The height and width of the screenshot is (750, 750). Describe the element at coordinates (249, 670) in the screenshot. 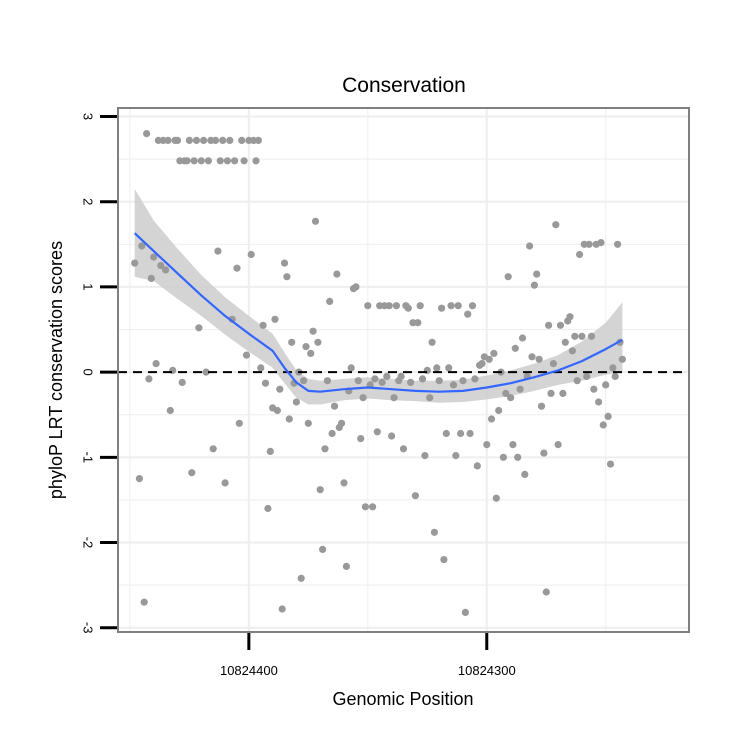

I see `x-tick-label: 10824400` at that location.